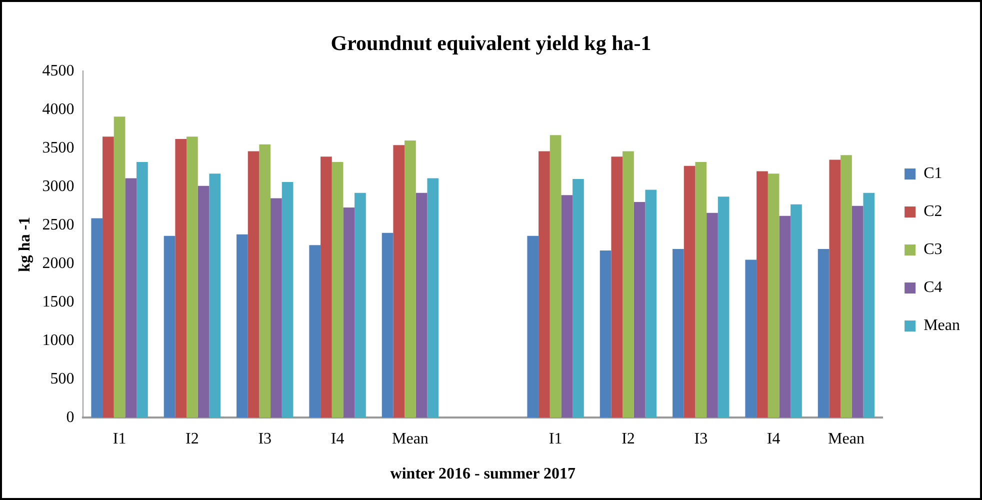  Describe the element at coordinates (58, 147) in the screenshot. I see `y-tick-label: 3500` at that location.